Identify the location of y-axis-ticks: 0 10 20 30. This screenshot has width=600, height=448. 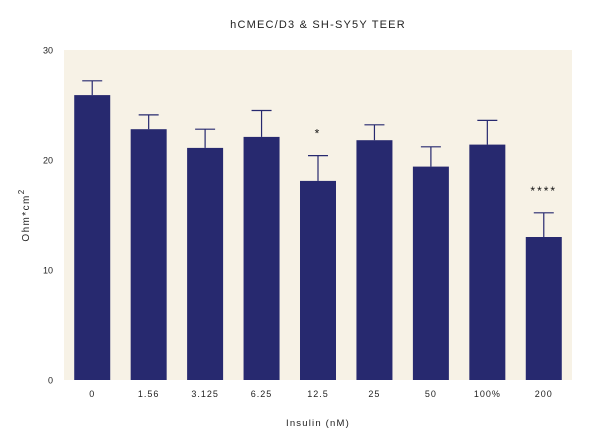
(48, 216).